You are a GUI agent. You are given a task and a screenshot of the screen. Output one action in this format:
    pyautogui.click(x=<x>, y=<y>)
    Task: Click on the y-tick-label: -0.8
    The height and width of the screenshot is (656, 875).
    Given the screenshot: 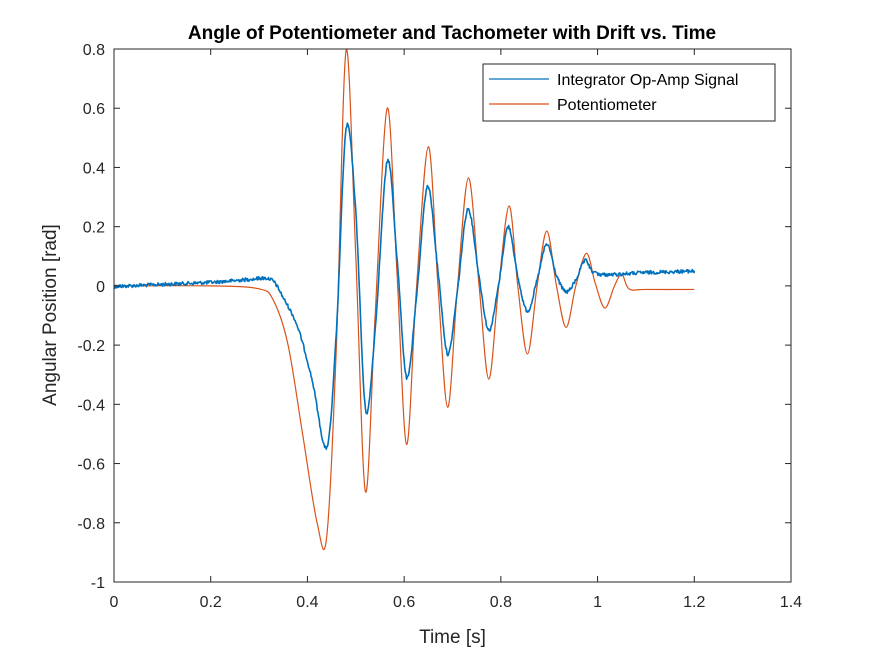 What is the action you would take?
    pyautogui.click(x=91, y=524)
    